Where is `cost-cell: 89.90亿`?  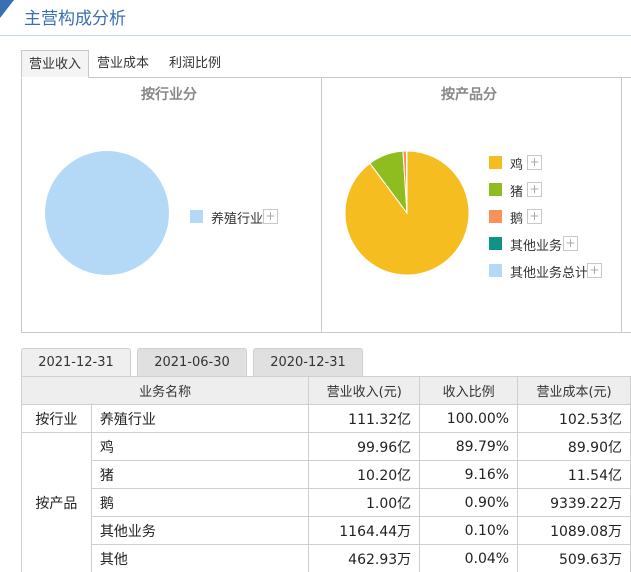
cost-cell: 89.90亿 is located at coordinates (574, 446).